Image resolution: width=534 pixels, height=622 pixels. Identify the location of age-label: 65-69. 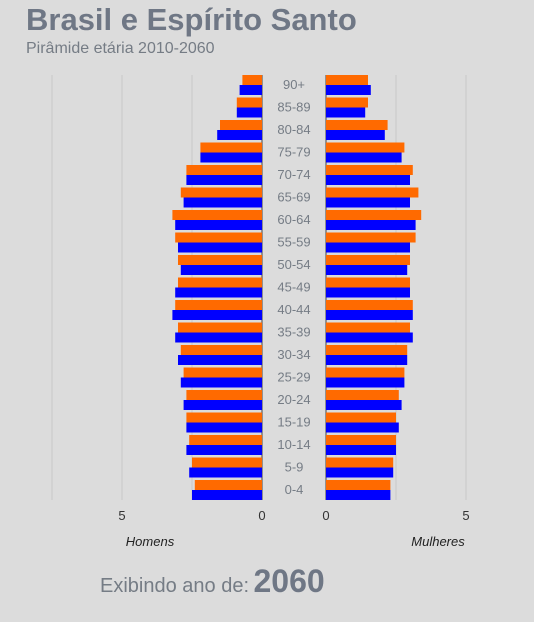
(293, 197).